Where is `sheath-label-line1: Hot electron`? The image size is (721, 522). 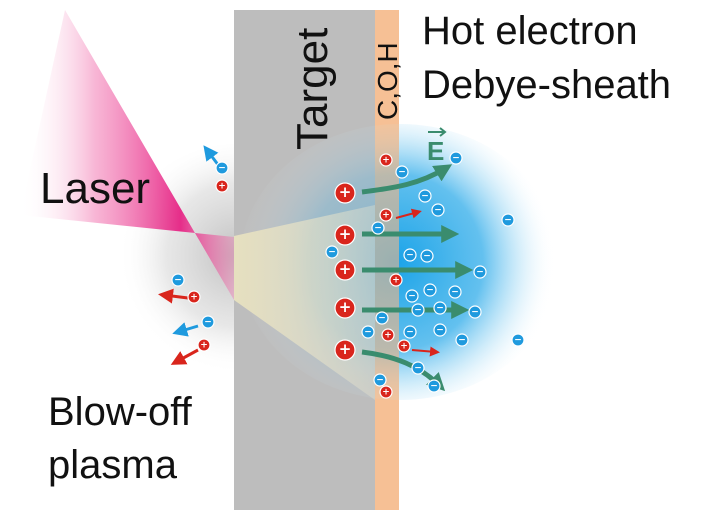
sheath-label-line1: Hot electron is located at coordinates (530, 31).